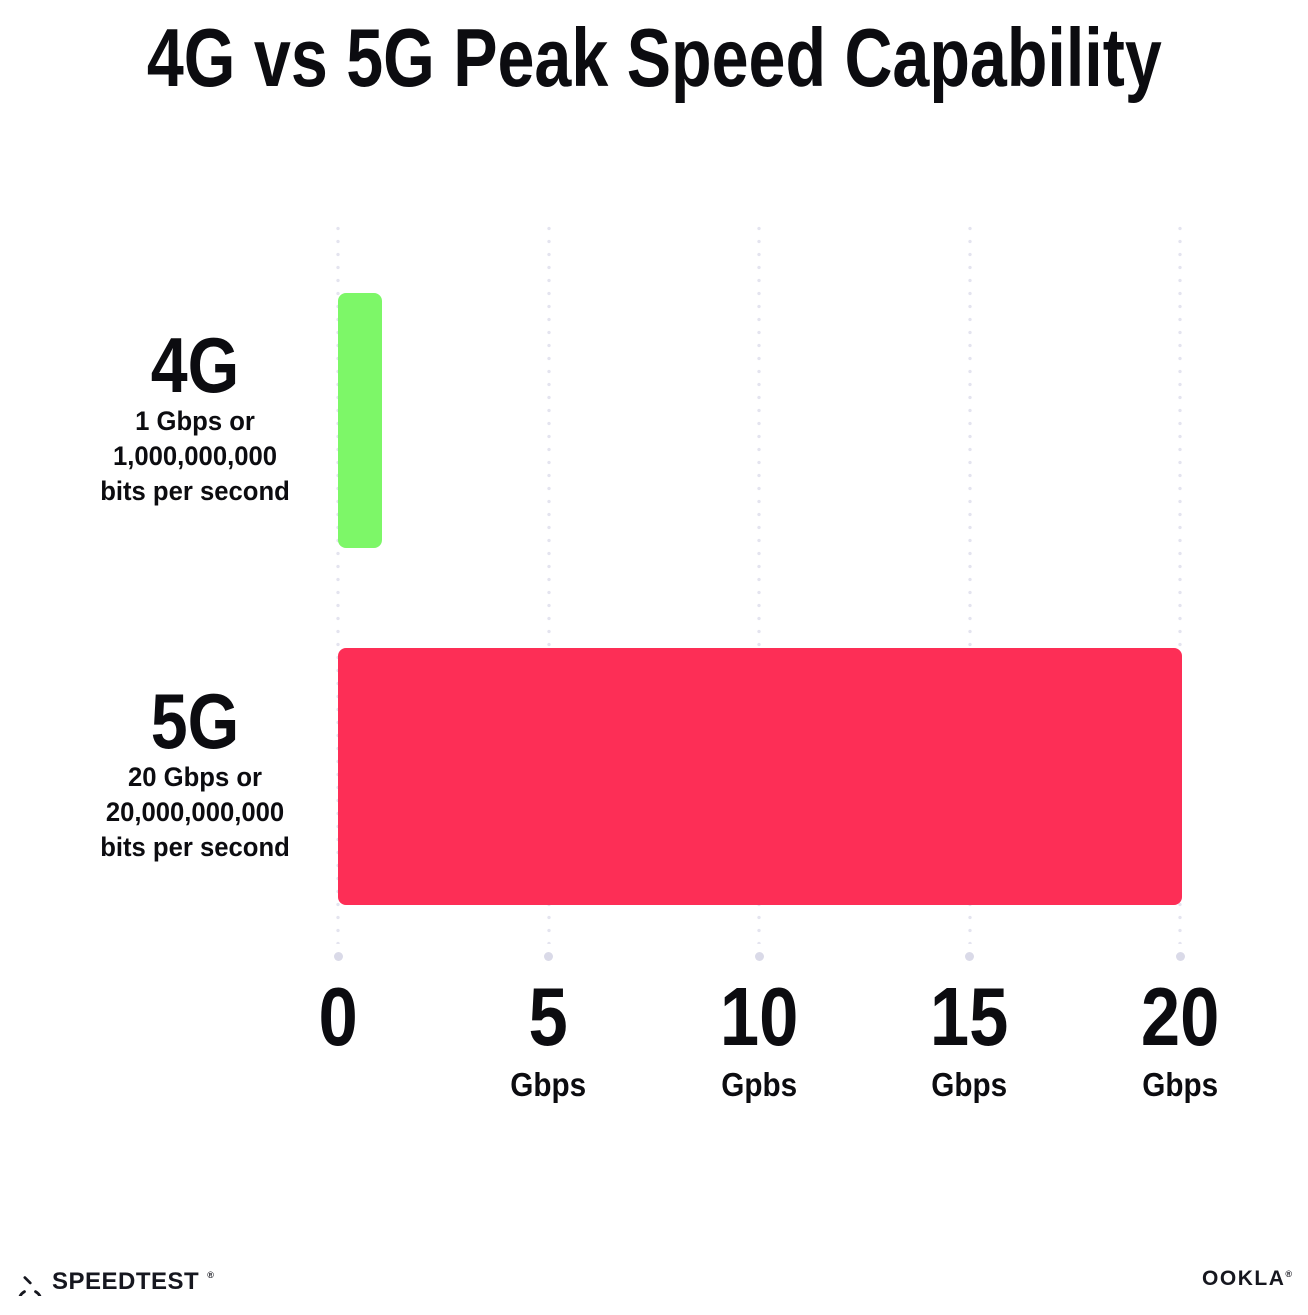 This screenshot has width=1308, height=1315. I want to click on x-tick-value: 15, so click(970, 1016).